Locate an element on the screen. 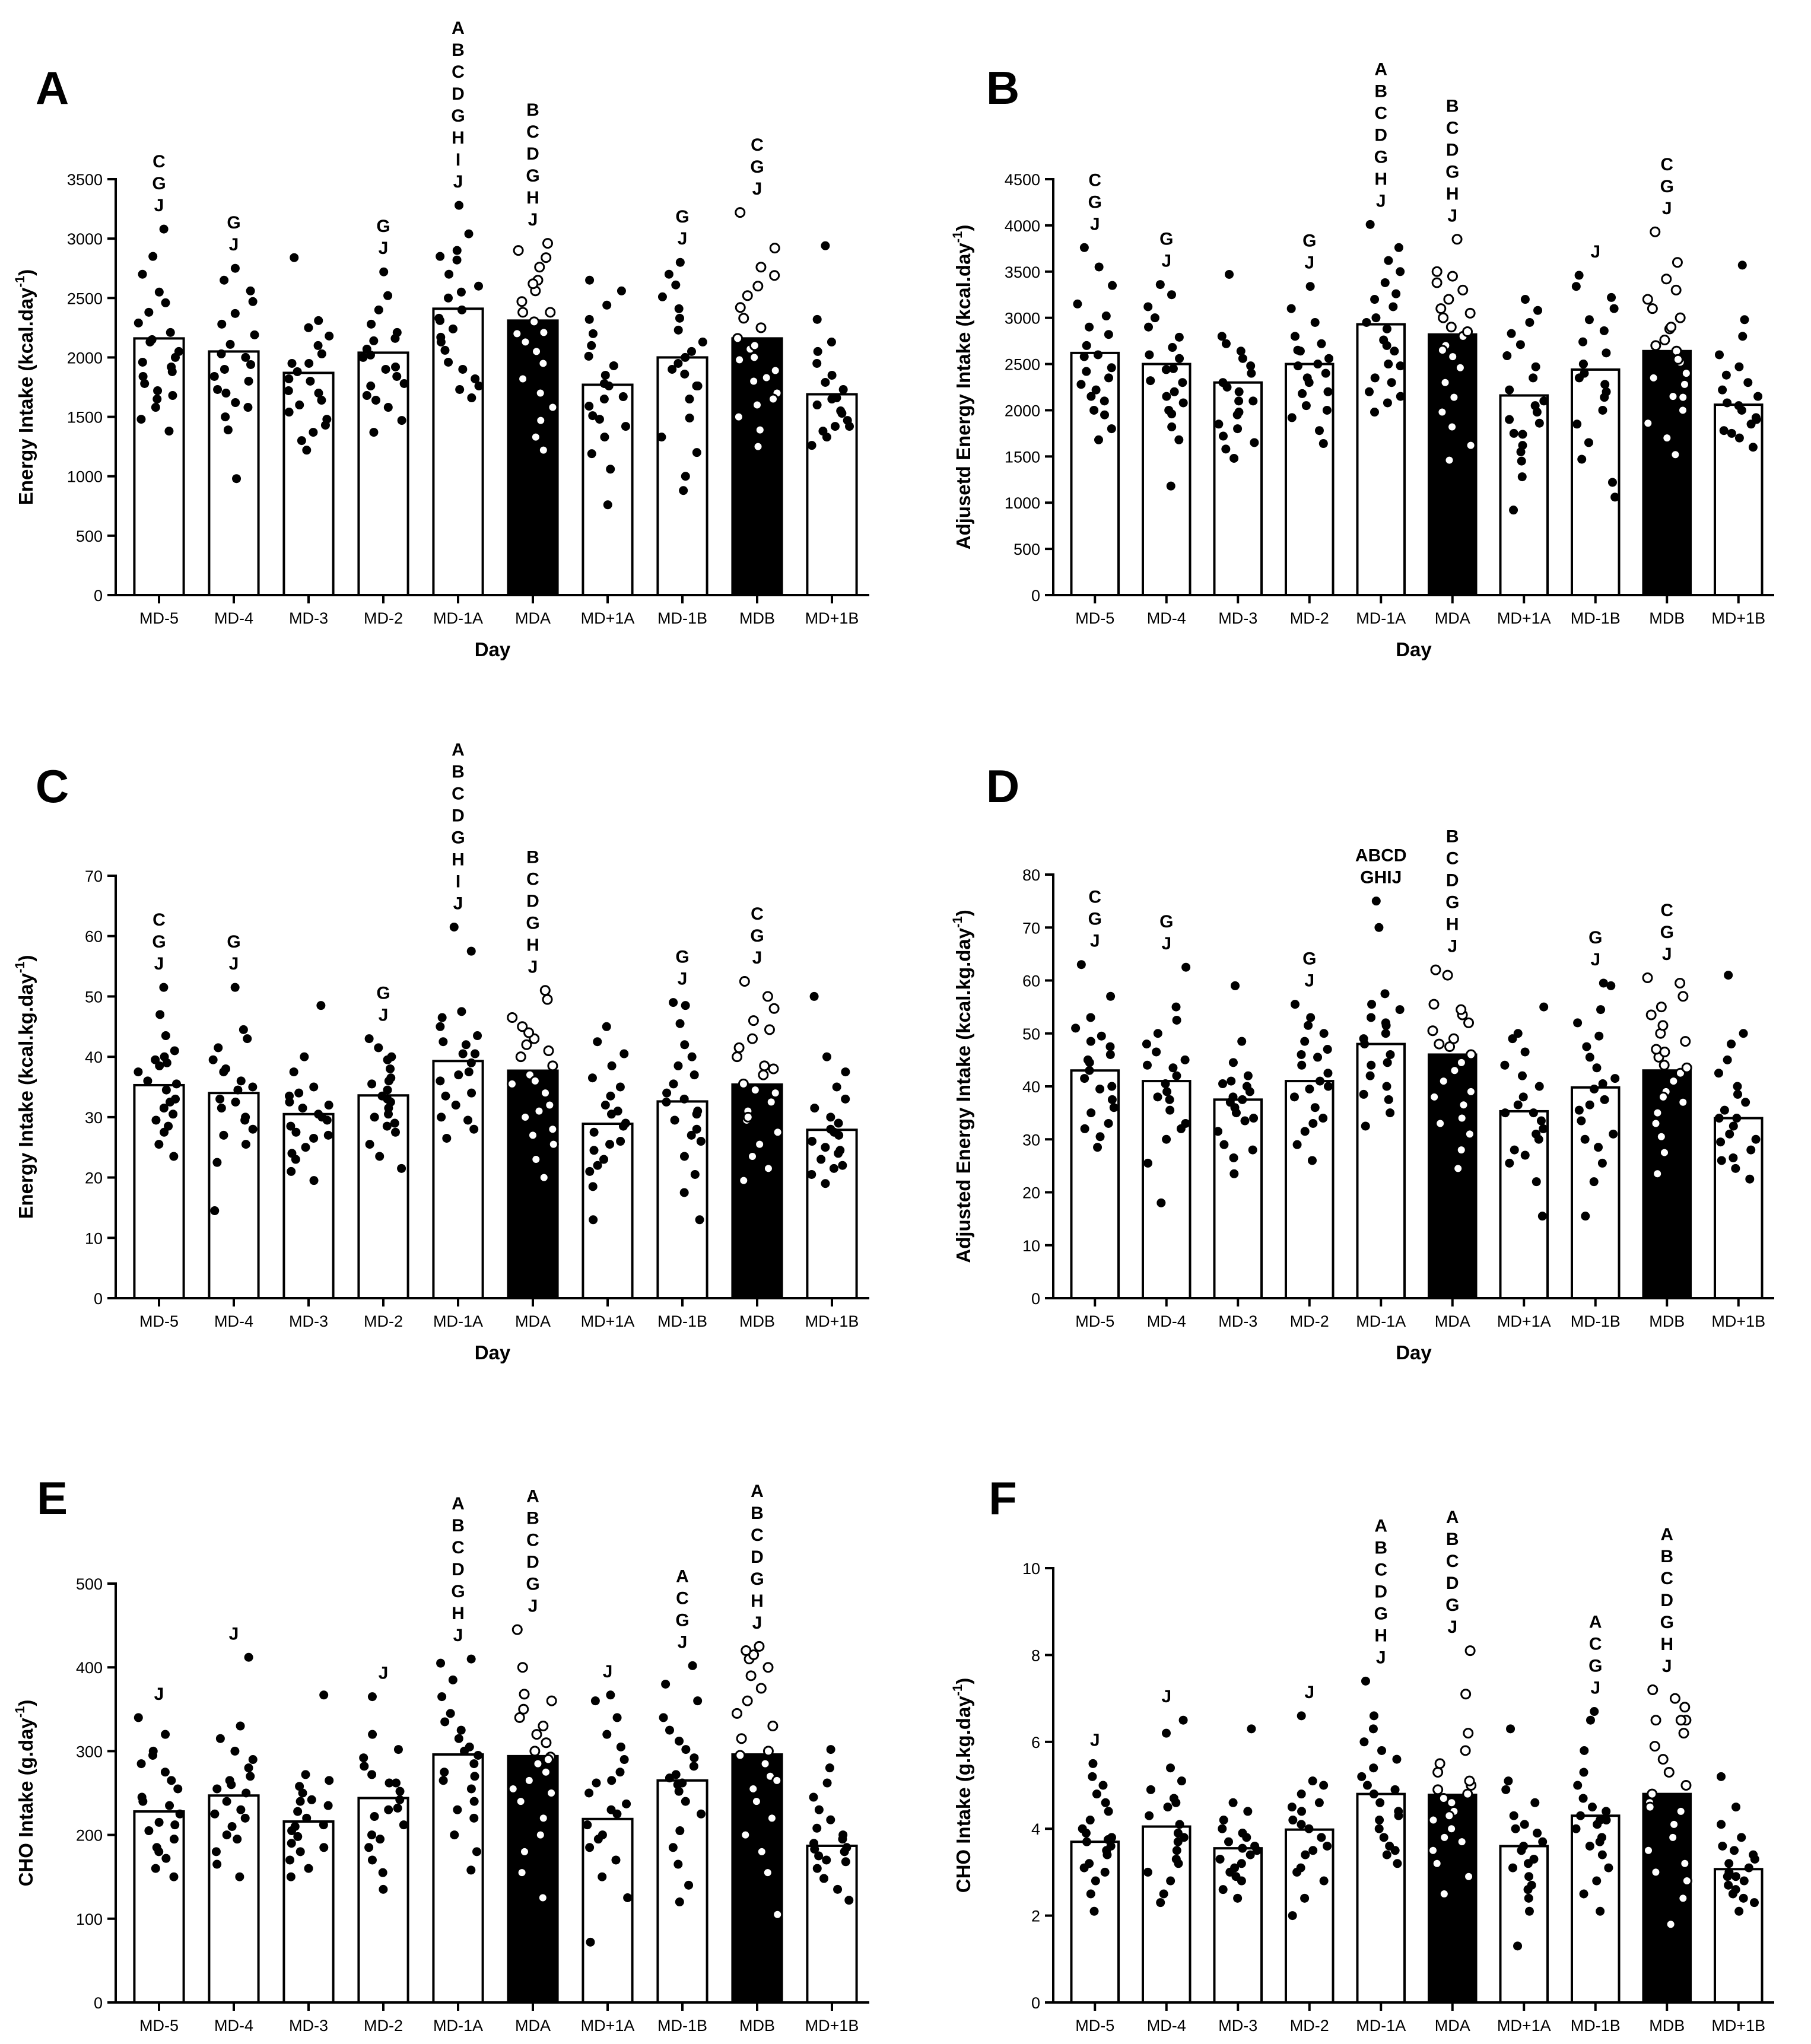  x-tick-label: MD-3 is located at coordinates (309, 2026).